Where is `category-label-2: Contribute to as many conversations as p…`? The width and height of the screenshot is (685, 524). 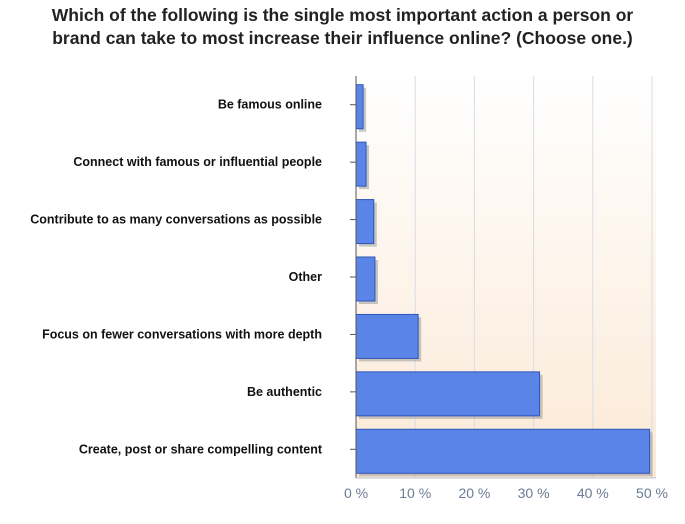
category-label-2: Contribute to as many conversations as p… is located at coordinates (176, 220).